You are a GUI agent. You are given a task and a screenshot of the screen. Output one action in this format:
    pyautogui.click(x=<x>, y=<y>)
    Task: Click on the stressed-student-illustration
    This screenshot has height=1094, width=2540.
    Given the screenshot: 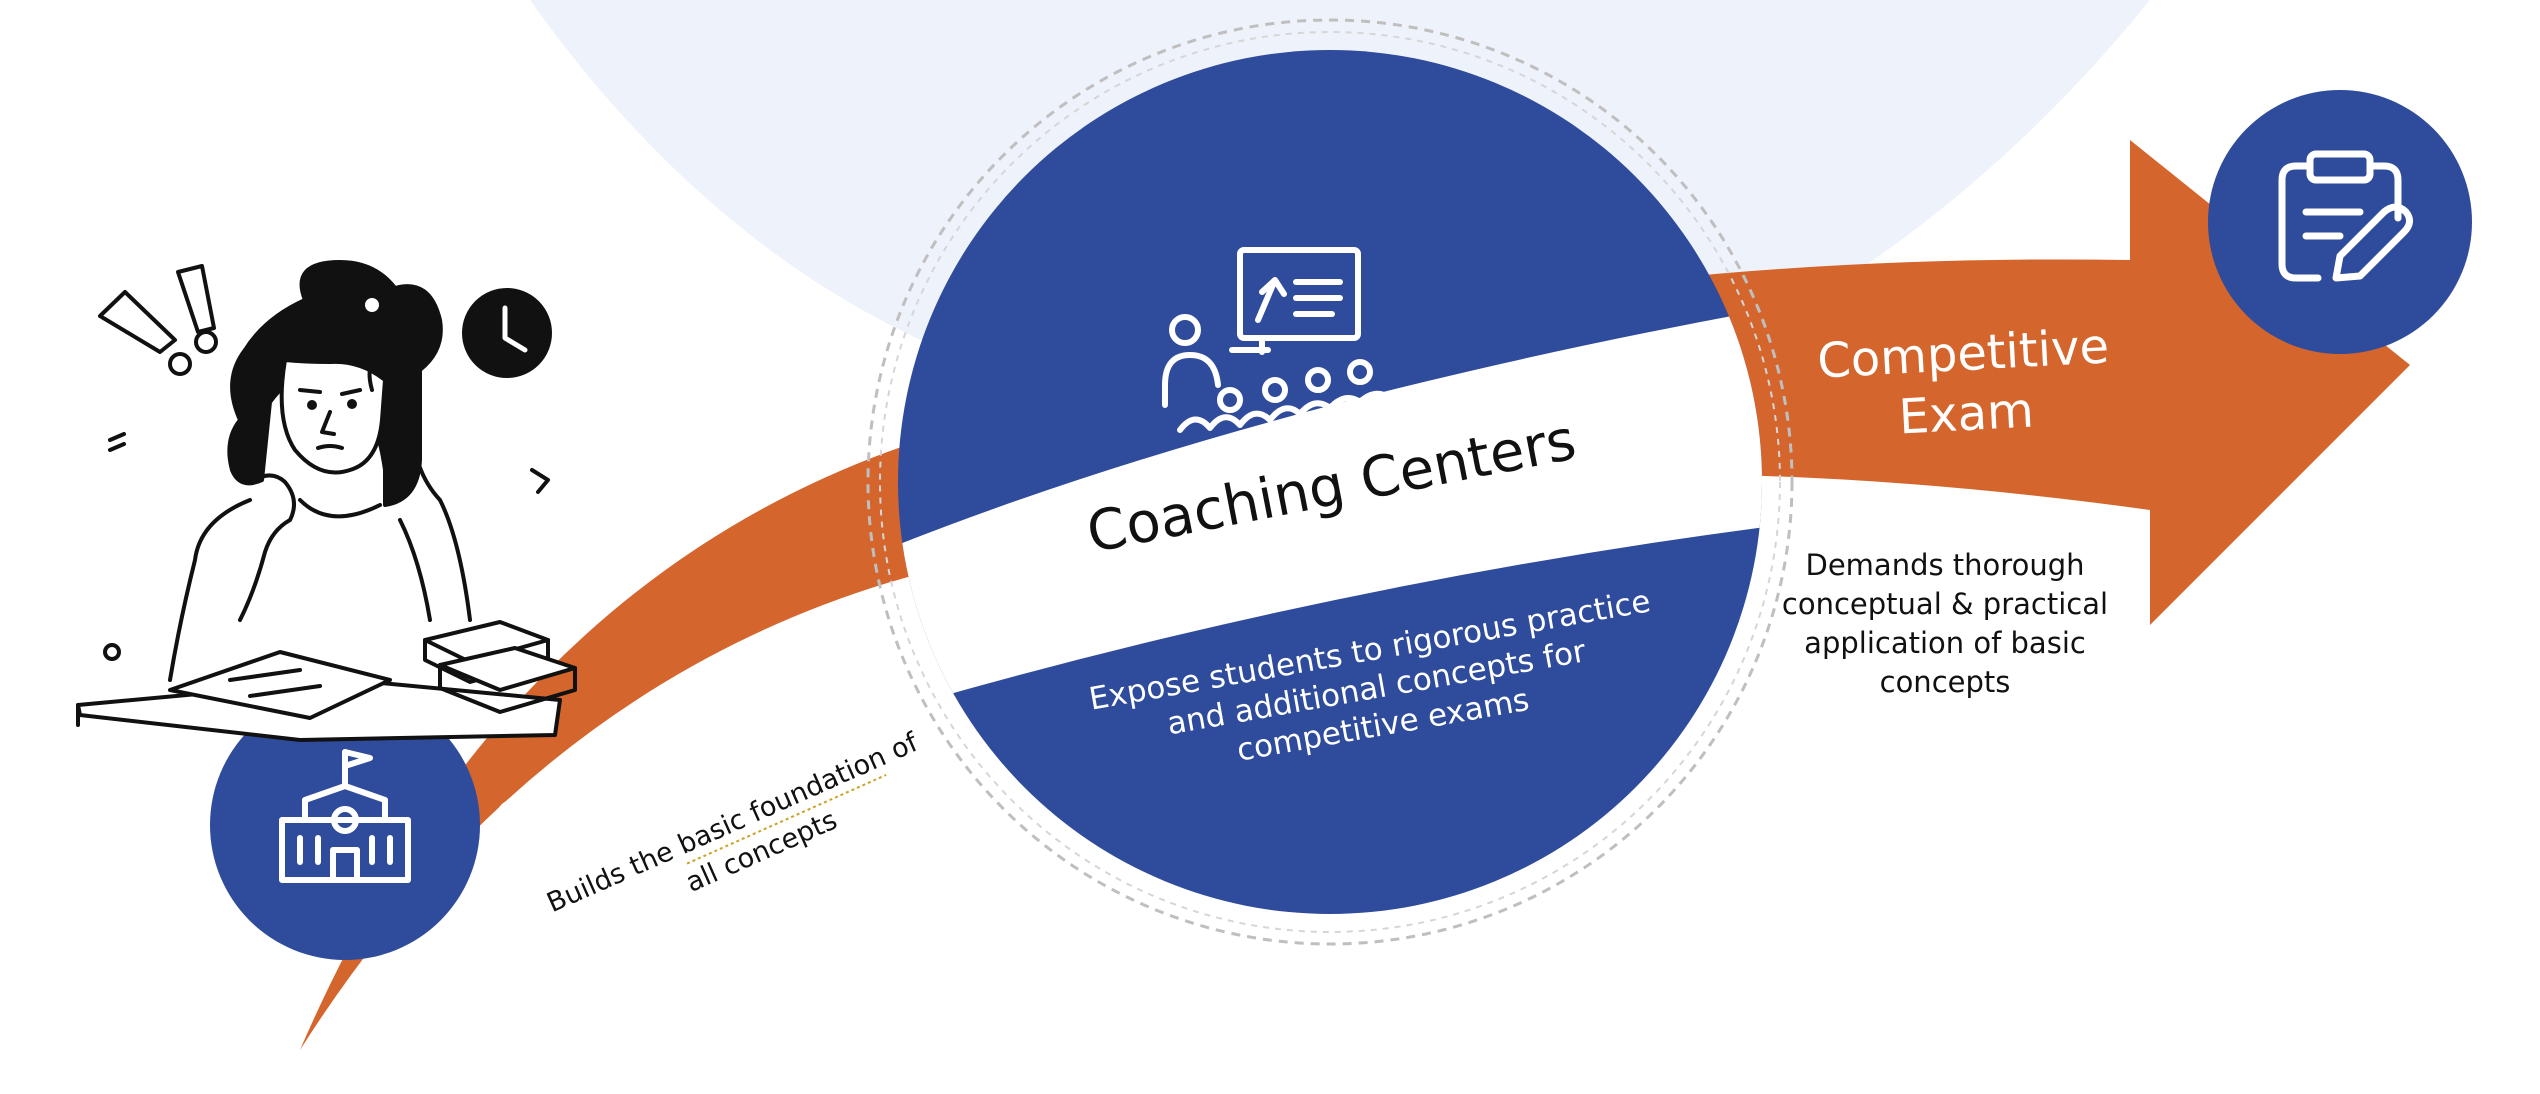 What is the action you would take?
    pyautogui.click(x=326, y=501)
    